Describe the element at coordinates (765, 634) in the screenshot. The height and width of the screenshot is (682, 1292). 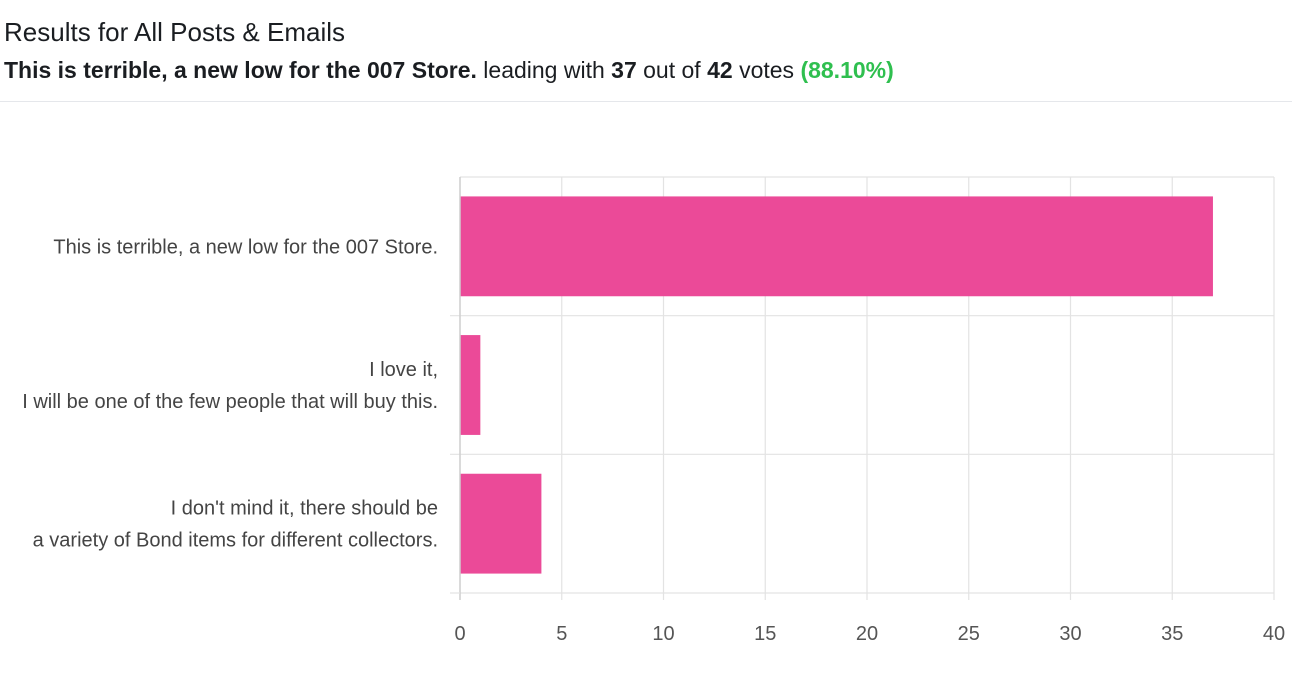
I see `x-tick-label: 15` at that location.